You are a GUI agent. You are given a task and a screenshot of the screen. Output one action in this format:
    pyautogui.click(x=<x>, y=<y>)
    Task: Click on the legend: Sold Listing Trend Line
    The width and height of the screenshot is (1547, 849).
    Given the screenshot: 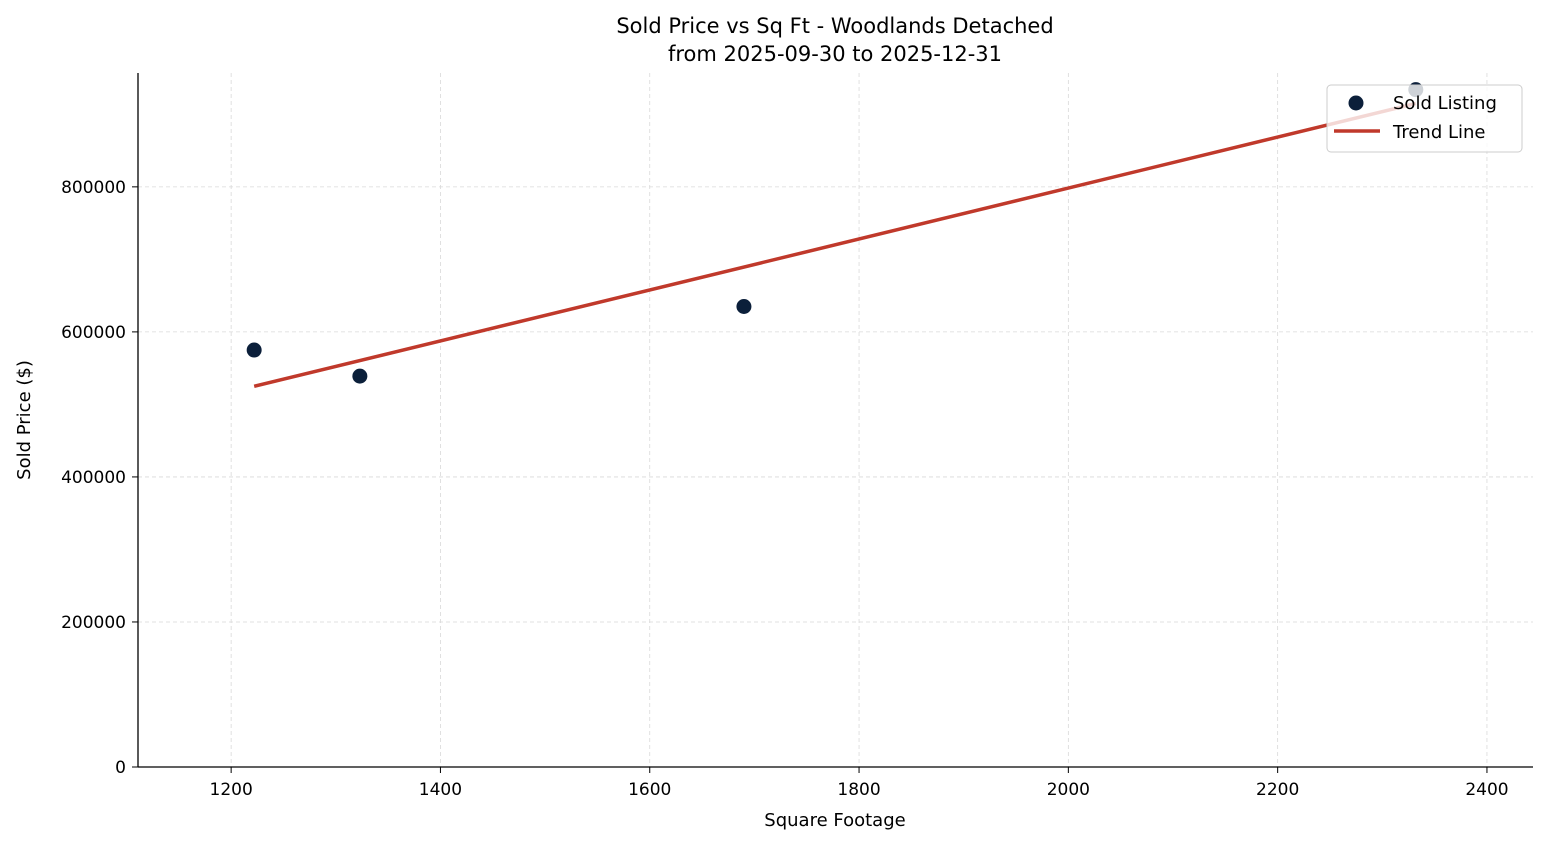 What is the action you would take?
    pyautogui.click(x=1424, y=118)
    